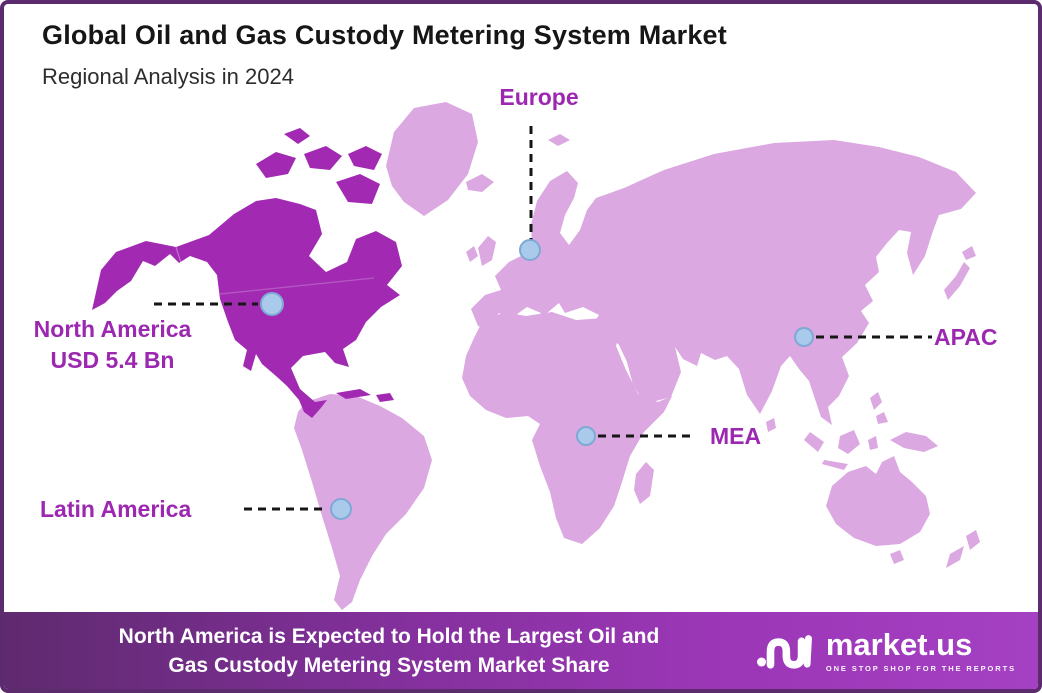 This screenshot has height=693, width=1042. What do you see at coordinates (363, 502) in the screenshot?
I see `continent-south-america` at bounding box center [363, 502].